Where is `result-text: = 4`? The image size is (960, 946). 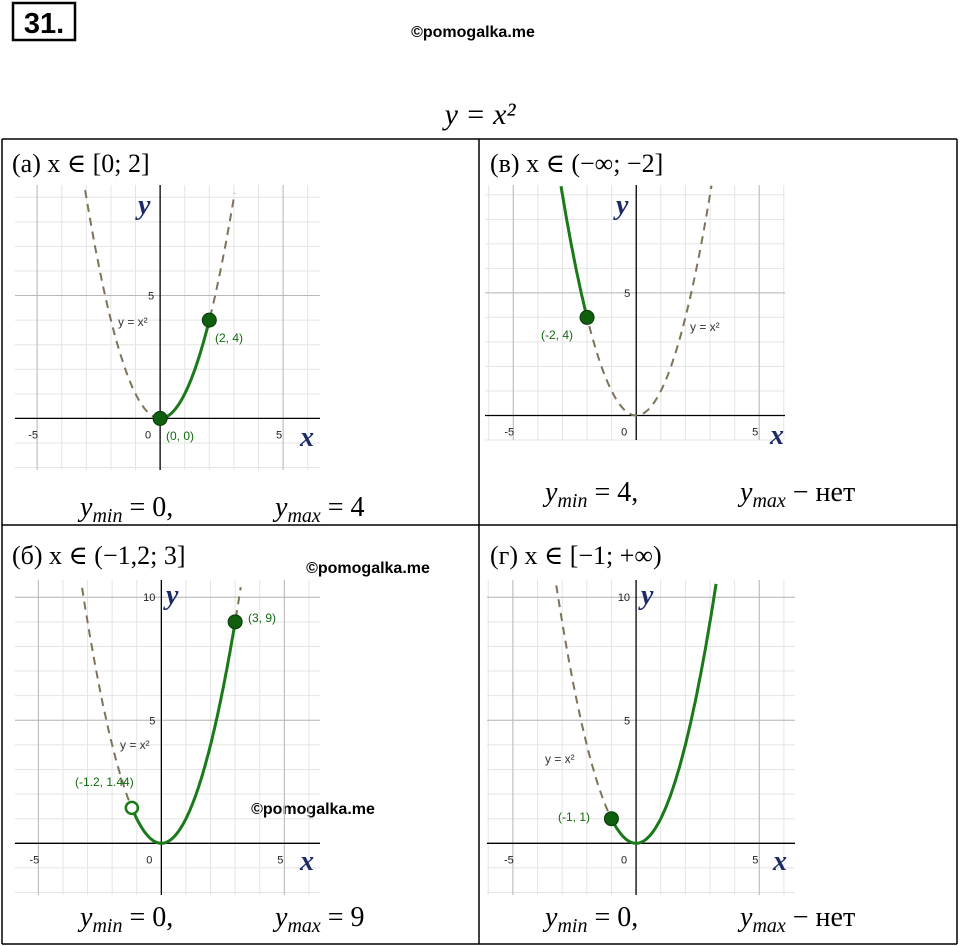
result-text: = 4 is located at coordinates (343, 507).